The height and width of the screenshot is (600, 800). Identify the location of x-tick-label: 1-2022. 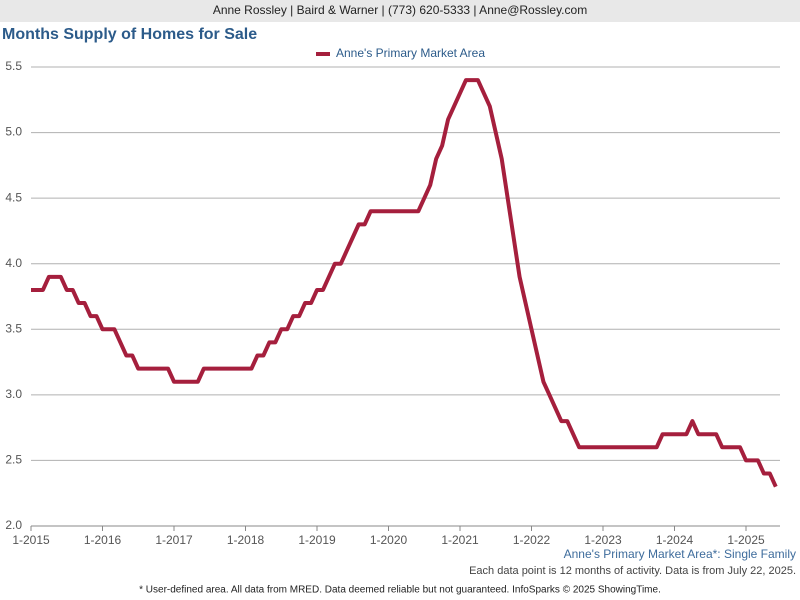
(532, 540).